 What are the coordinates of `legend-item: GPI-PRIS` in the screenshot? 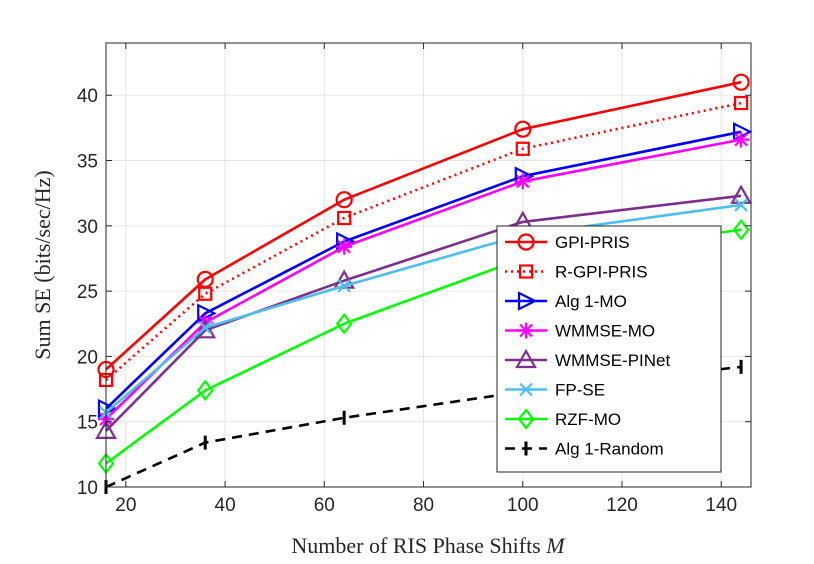 It's located at (567, 242).